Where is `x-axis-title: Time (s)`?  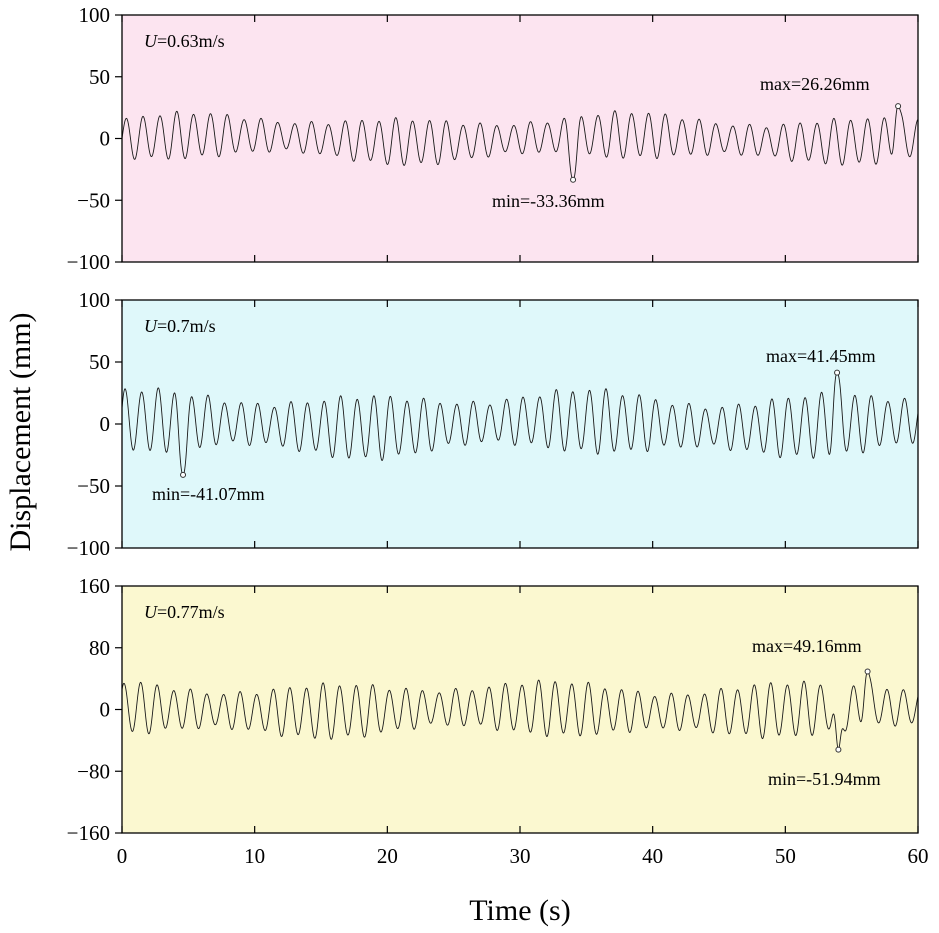 x-axis-title: Time (s) is located at coordinates (519, 910).